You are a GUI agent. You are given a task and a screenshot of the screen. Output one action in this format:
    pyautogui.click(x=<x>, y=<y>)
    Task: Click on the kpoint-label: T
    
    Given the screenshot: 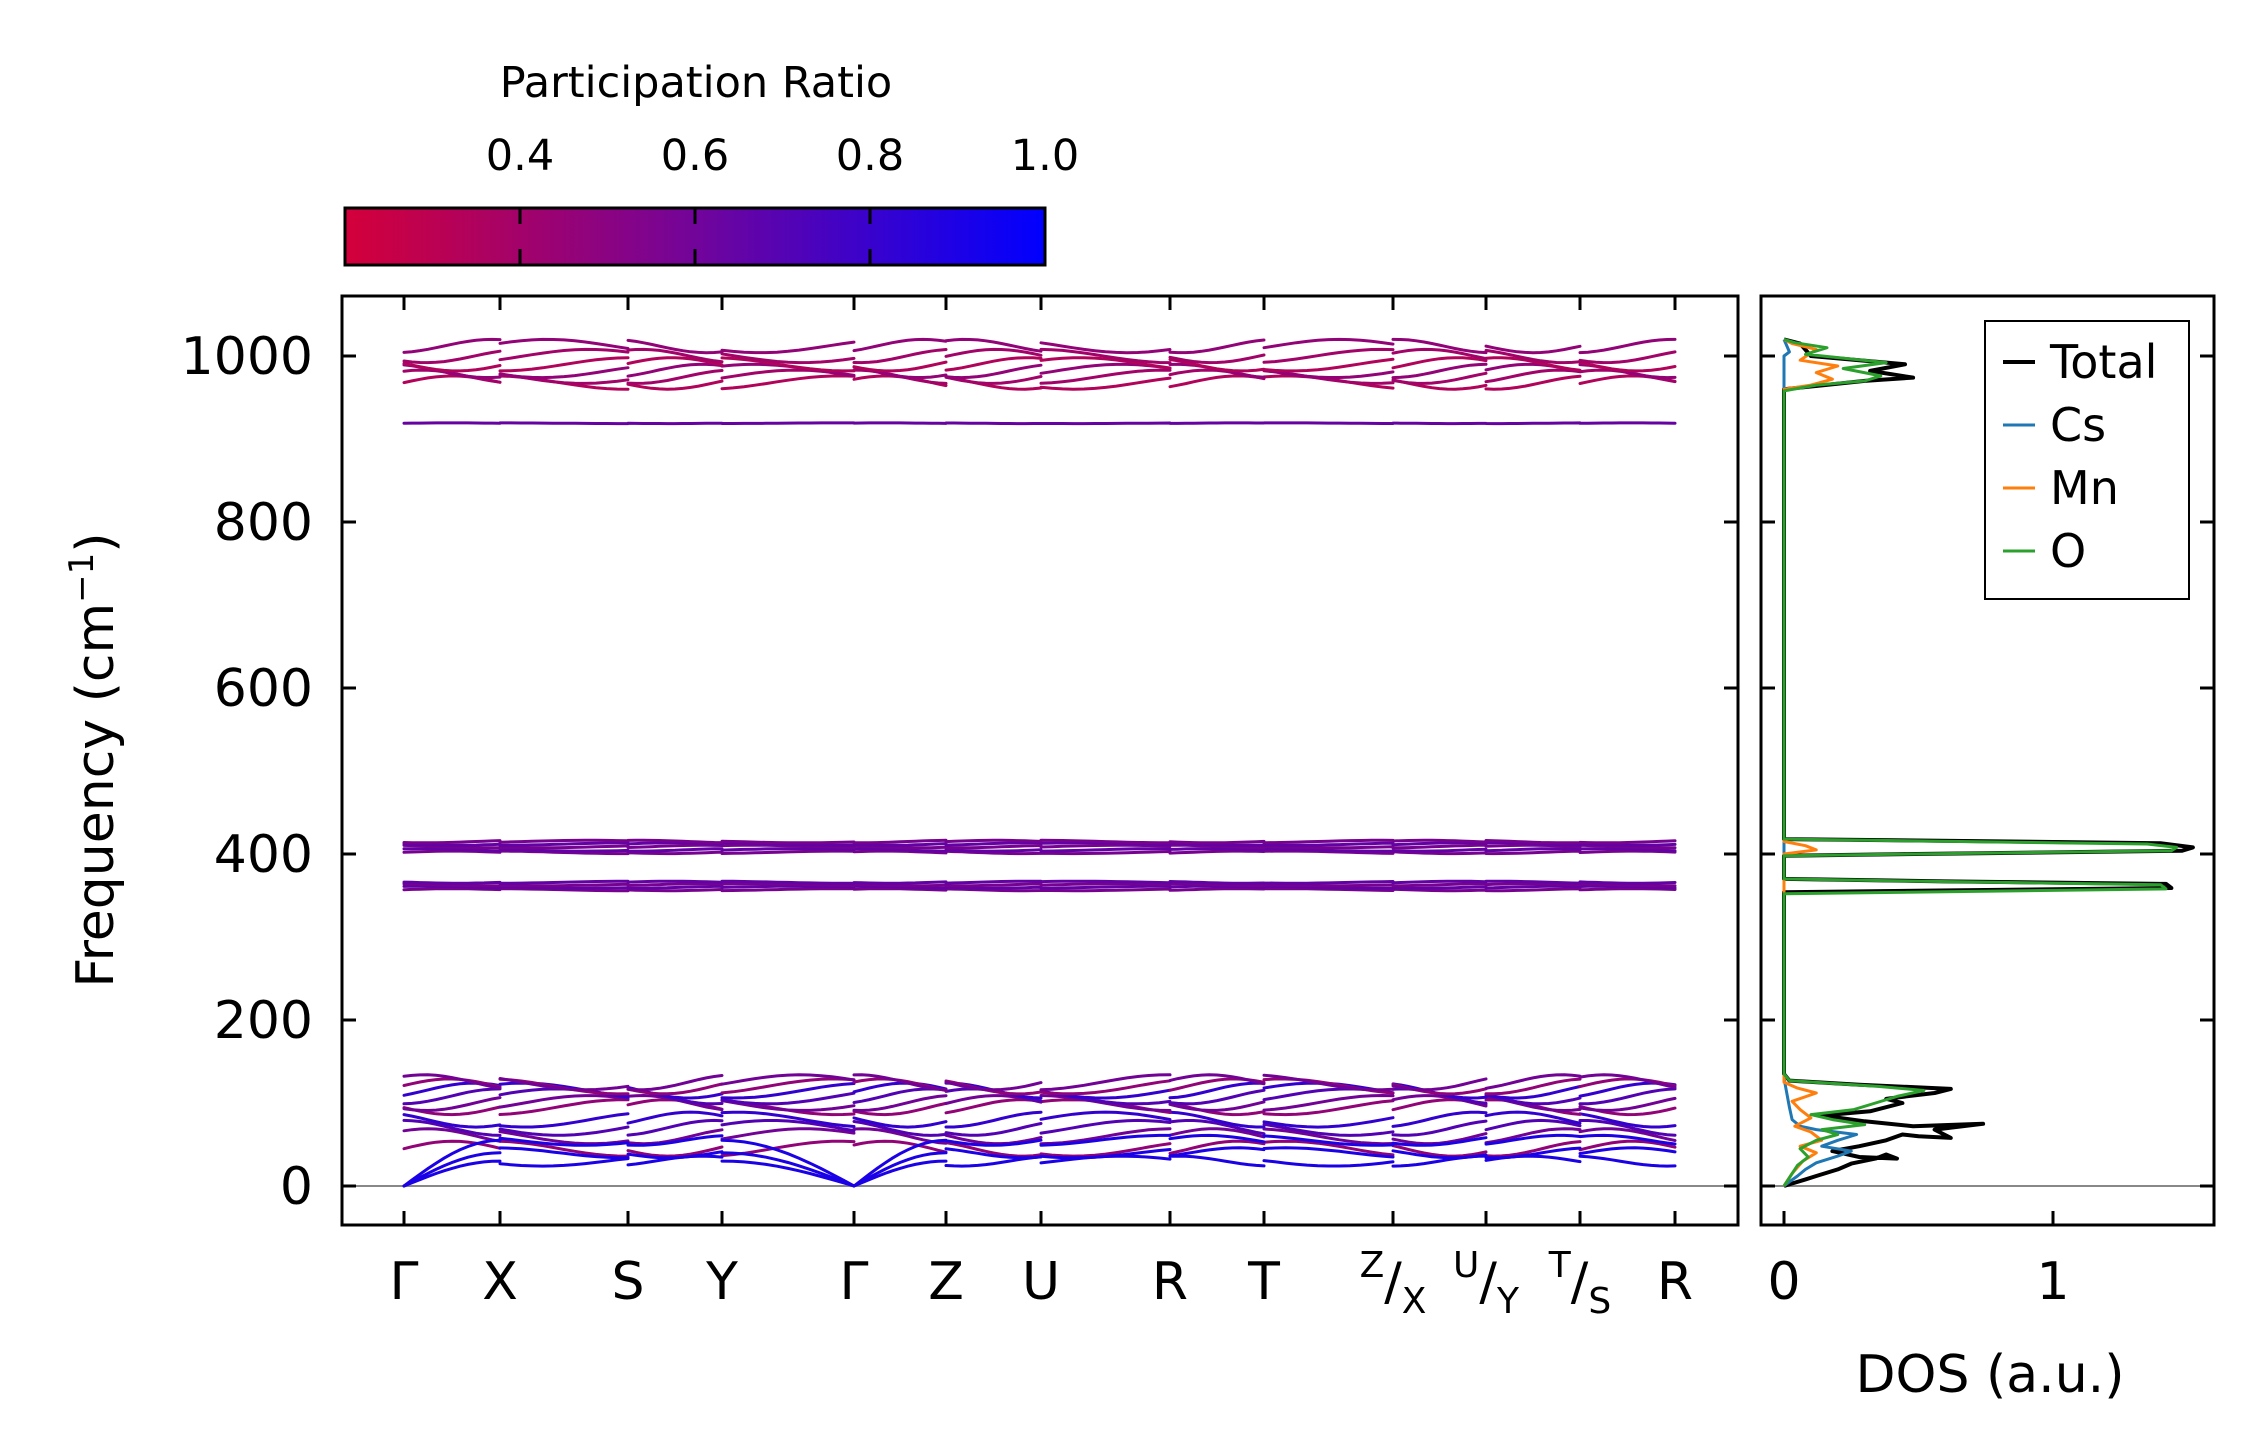 What is the action you would take?
    pyautogui.click(x=1263, y=1282)
    